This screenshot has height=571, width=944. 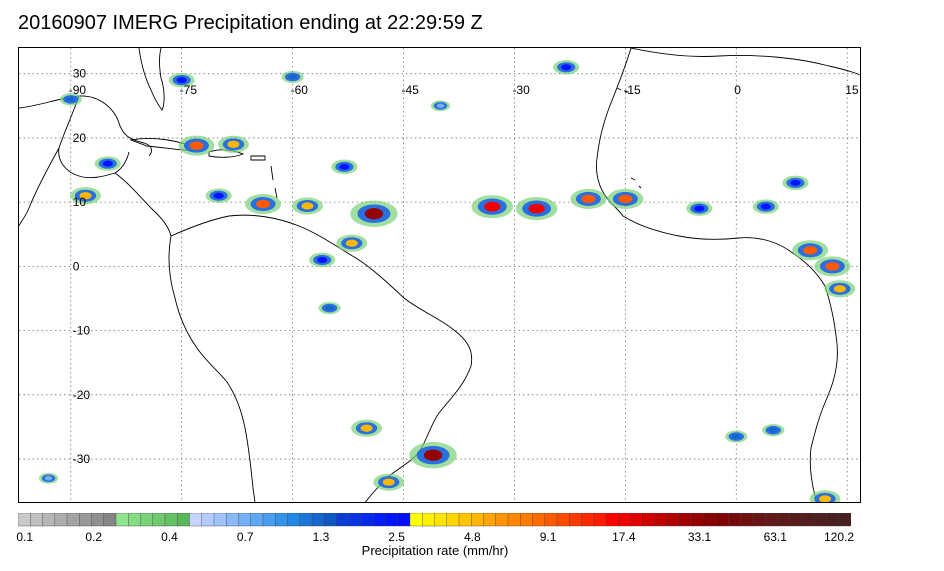 What do you see at coordinates (724, 251) in the screenshot?
I see `coast-africa-gulf-of-guinea` at bounding box center [724, 251].